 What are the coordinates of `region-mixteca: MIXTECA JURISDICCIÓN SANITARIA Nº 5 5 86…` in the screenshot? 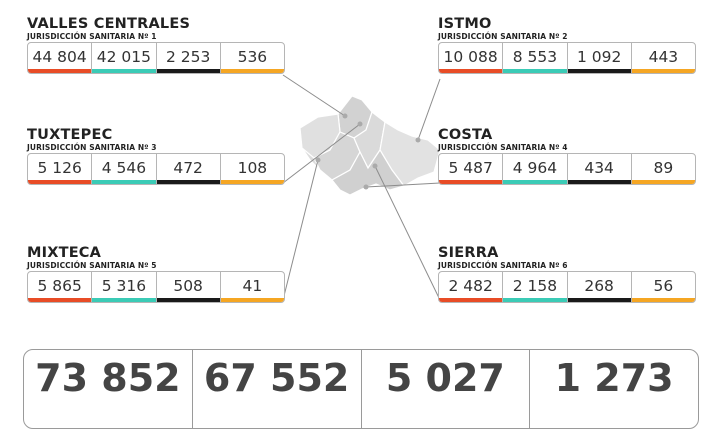 It's located at (156, 274).